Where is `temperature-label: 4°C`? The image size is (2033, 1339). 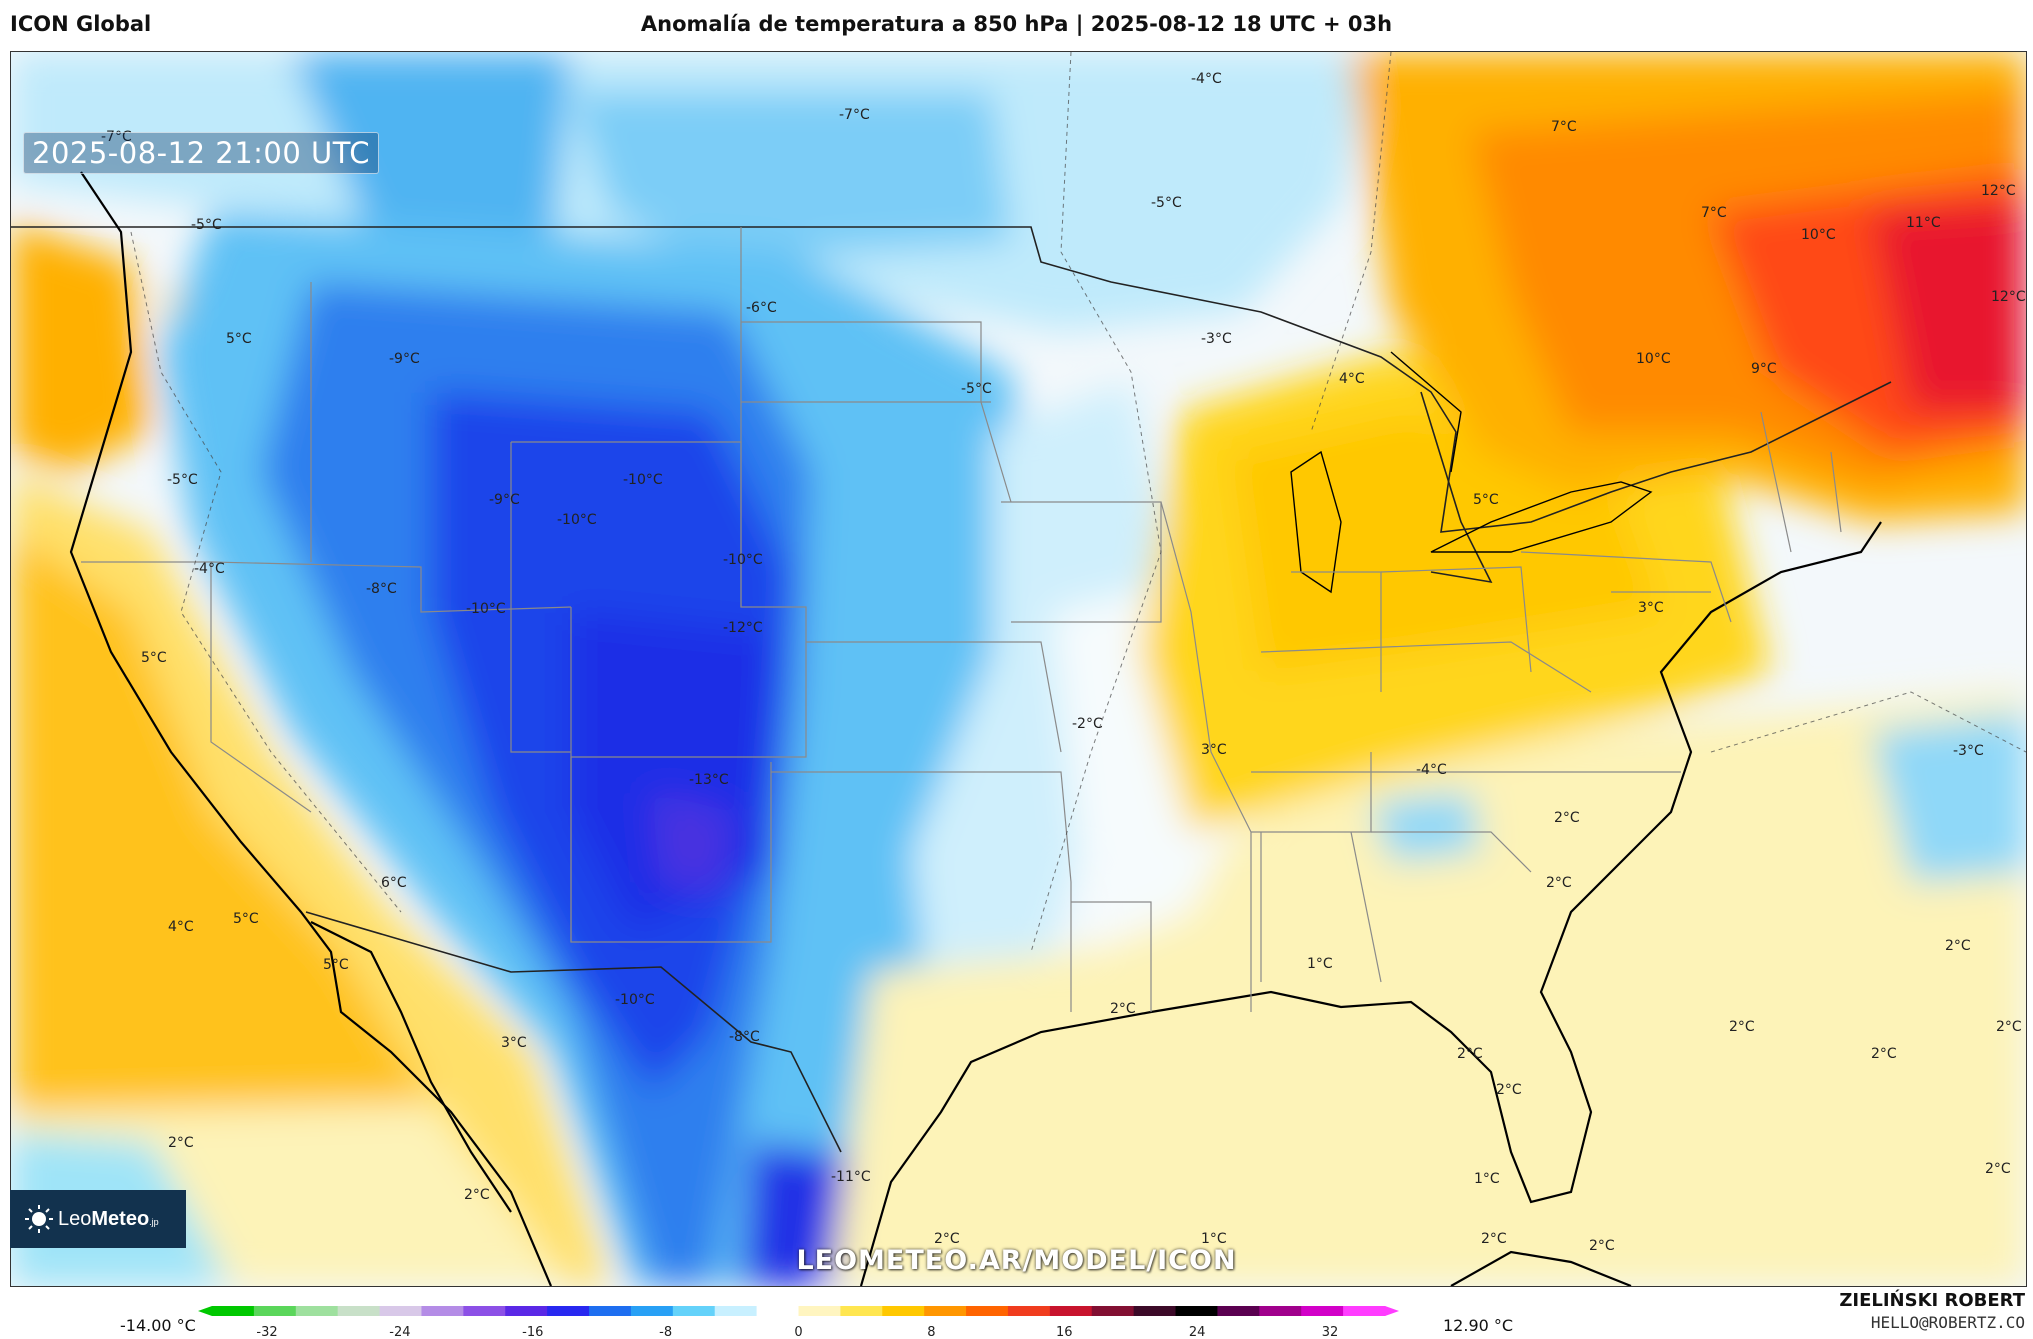 temperature-label: 4°C is located at coordinates (181, 927).